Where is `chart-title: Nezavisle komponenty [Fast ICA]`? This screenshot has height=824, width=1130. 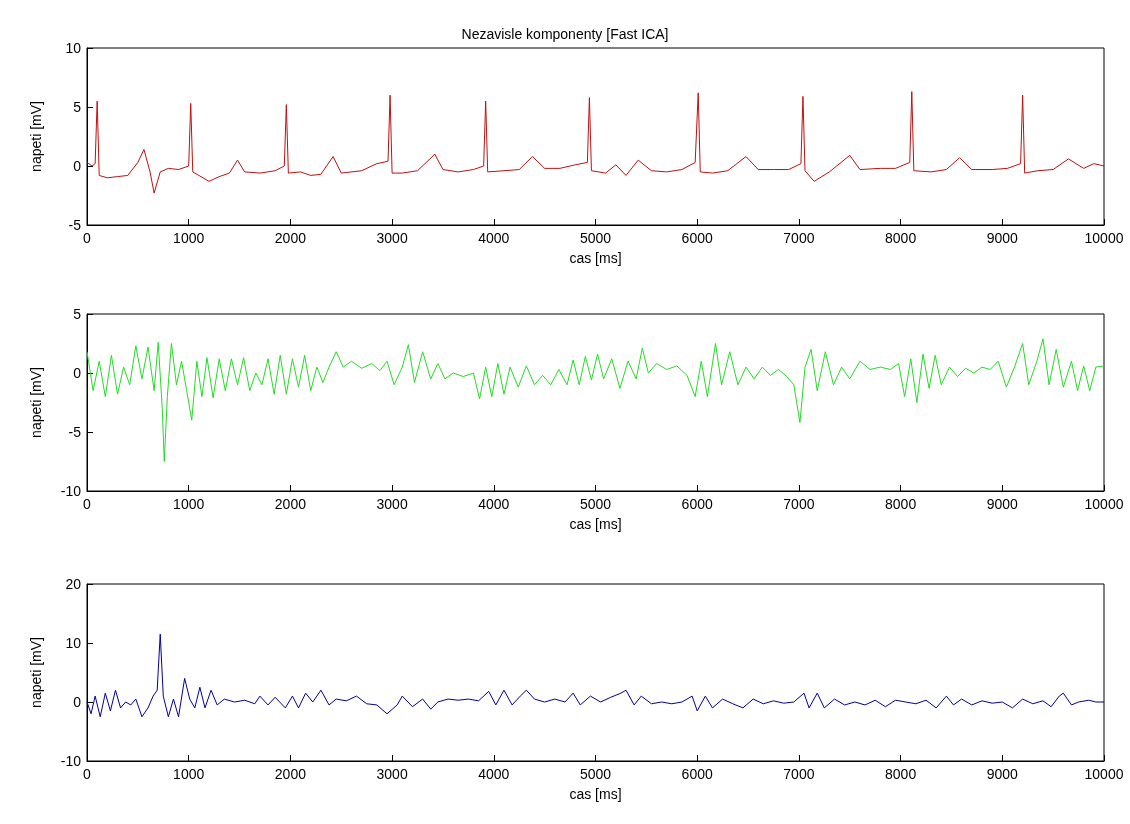 chart-title: Nezavisle komponenty [Fast ICA] is located at coordinates (565, 34).